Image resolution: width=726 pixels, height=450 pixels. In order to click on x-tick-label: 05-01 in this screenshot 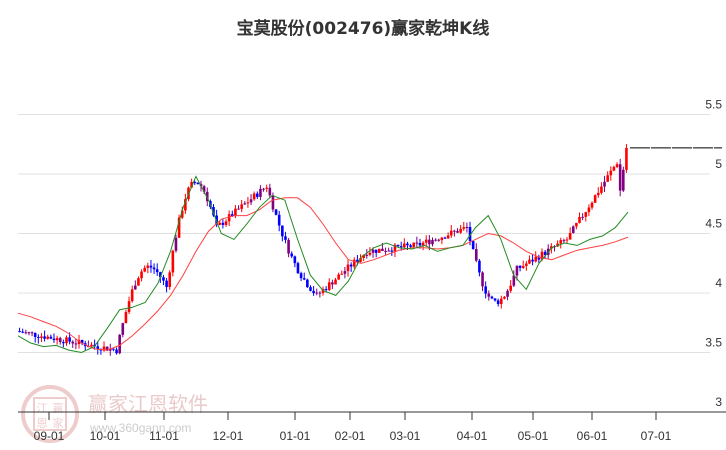, I will do `click(533, 436)`.